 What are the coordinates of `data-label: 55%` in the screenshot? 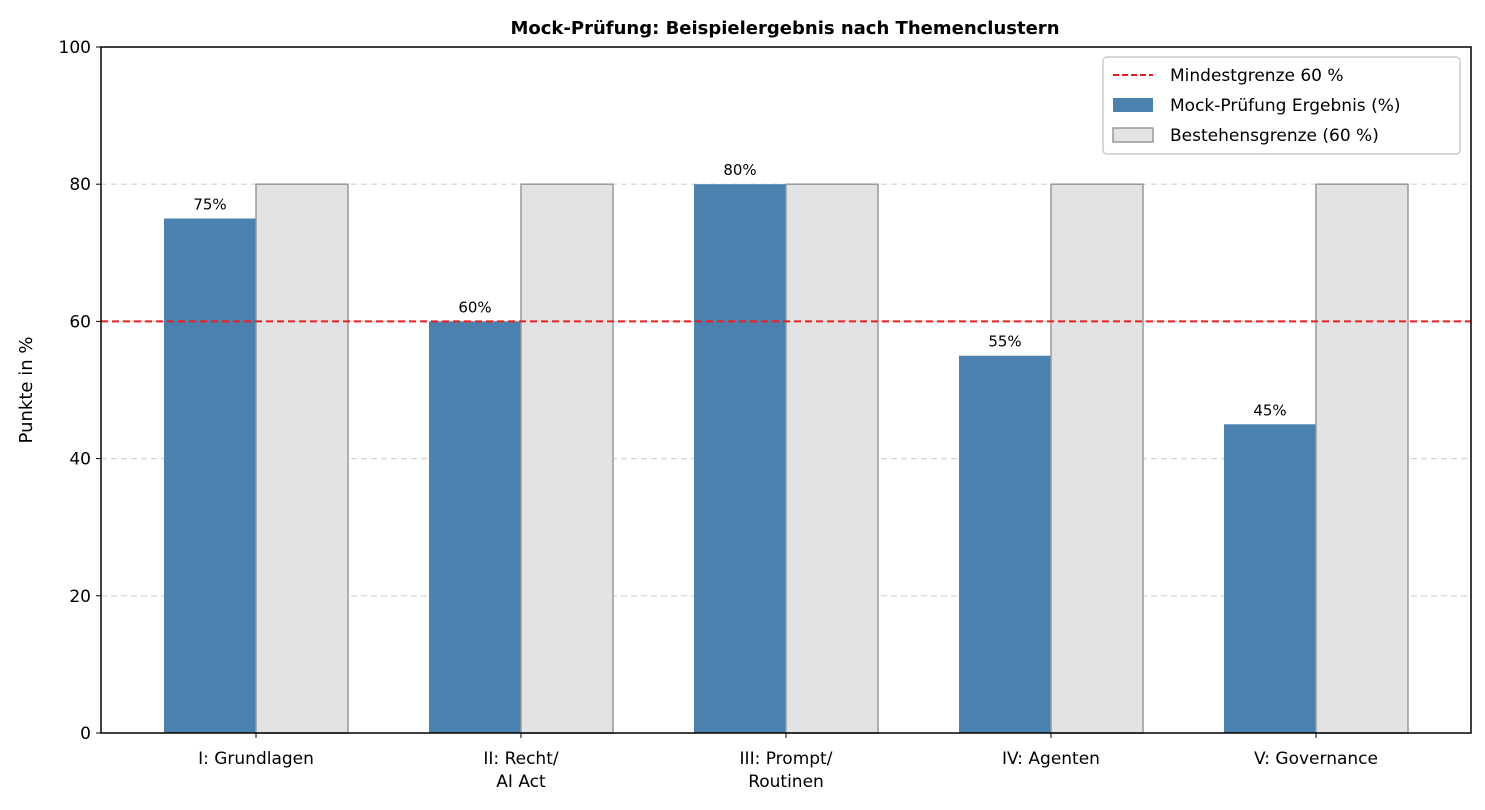 It's located at (1004, 342).